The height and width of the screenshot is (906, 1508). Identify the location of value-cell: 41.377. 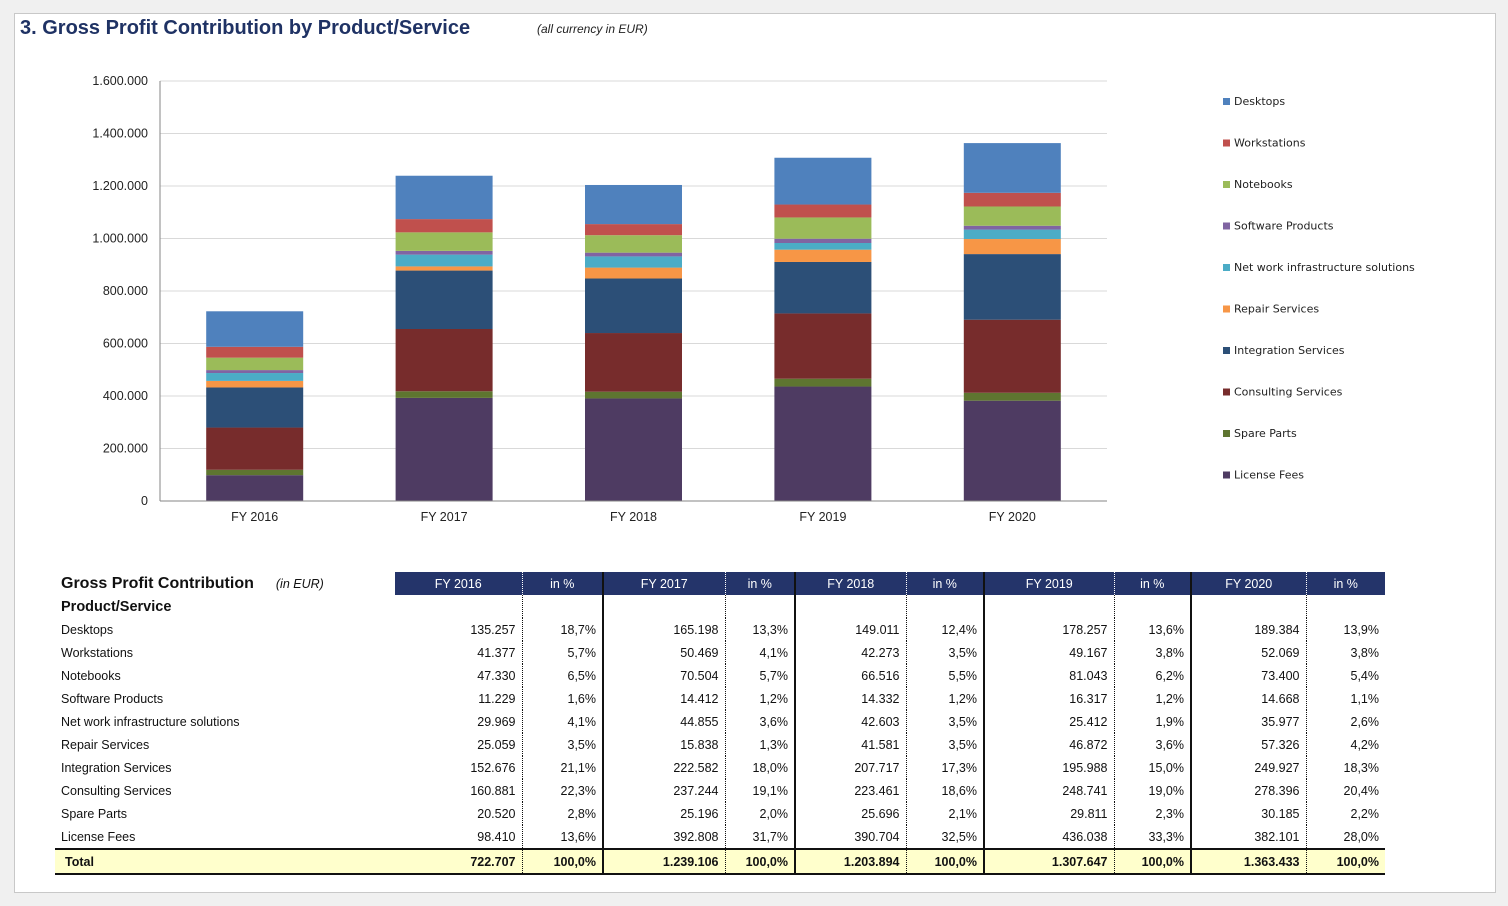
(459, 652).